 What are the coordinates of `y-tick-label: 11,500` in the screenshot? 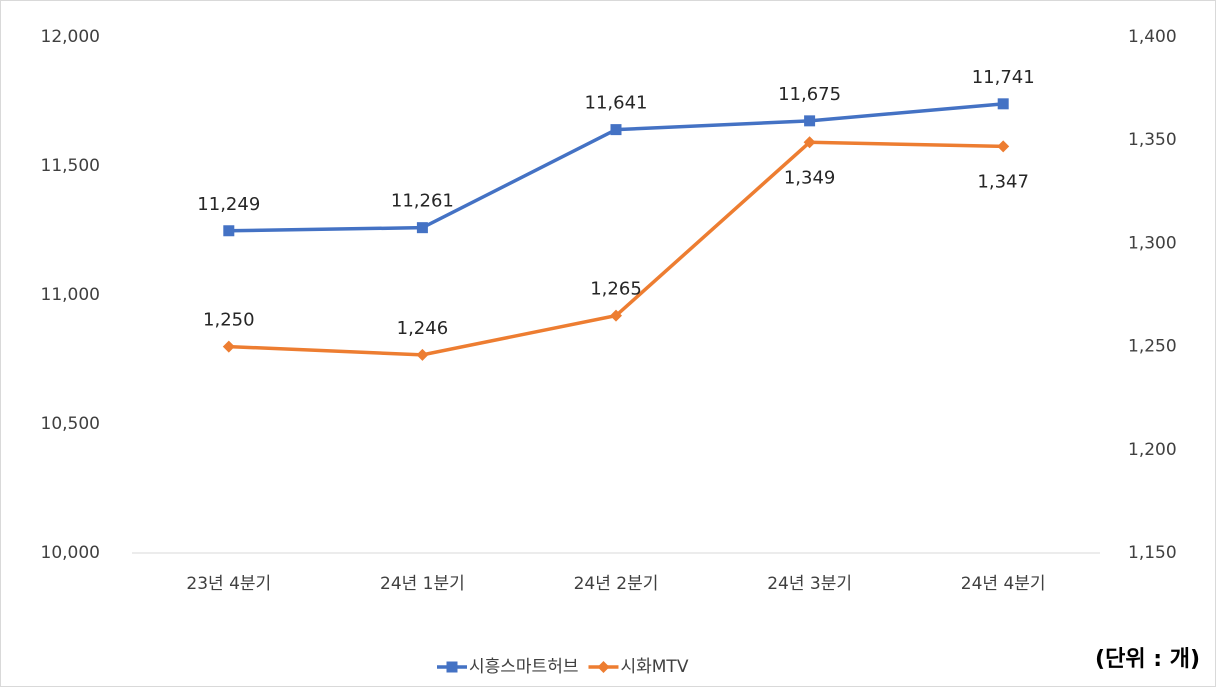 It's located at (70, 166).